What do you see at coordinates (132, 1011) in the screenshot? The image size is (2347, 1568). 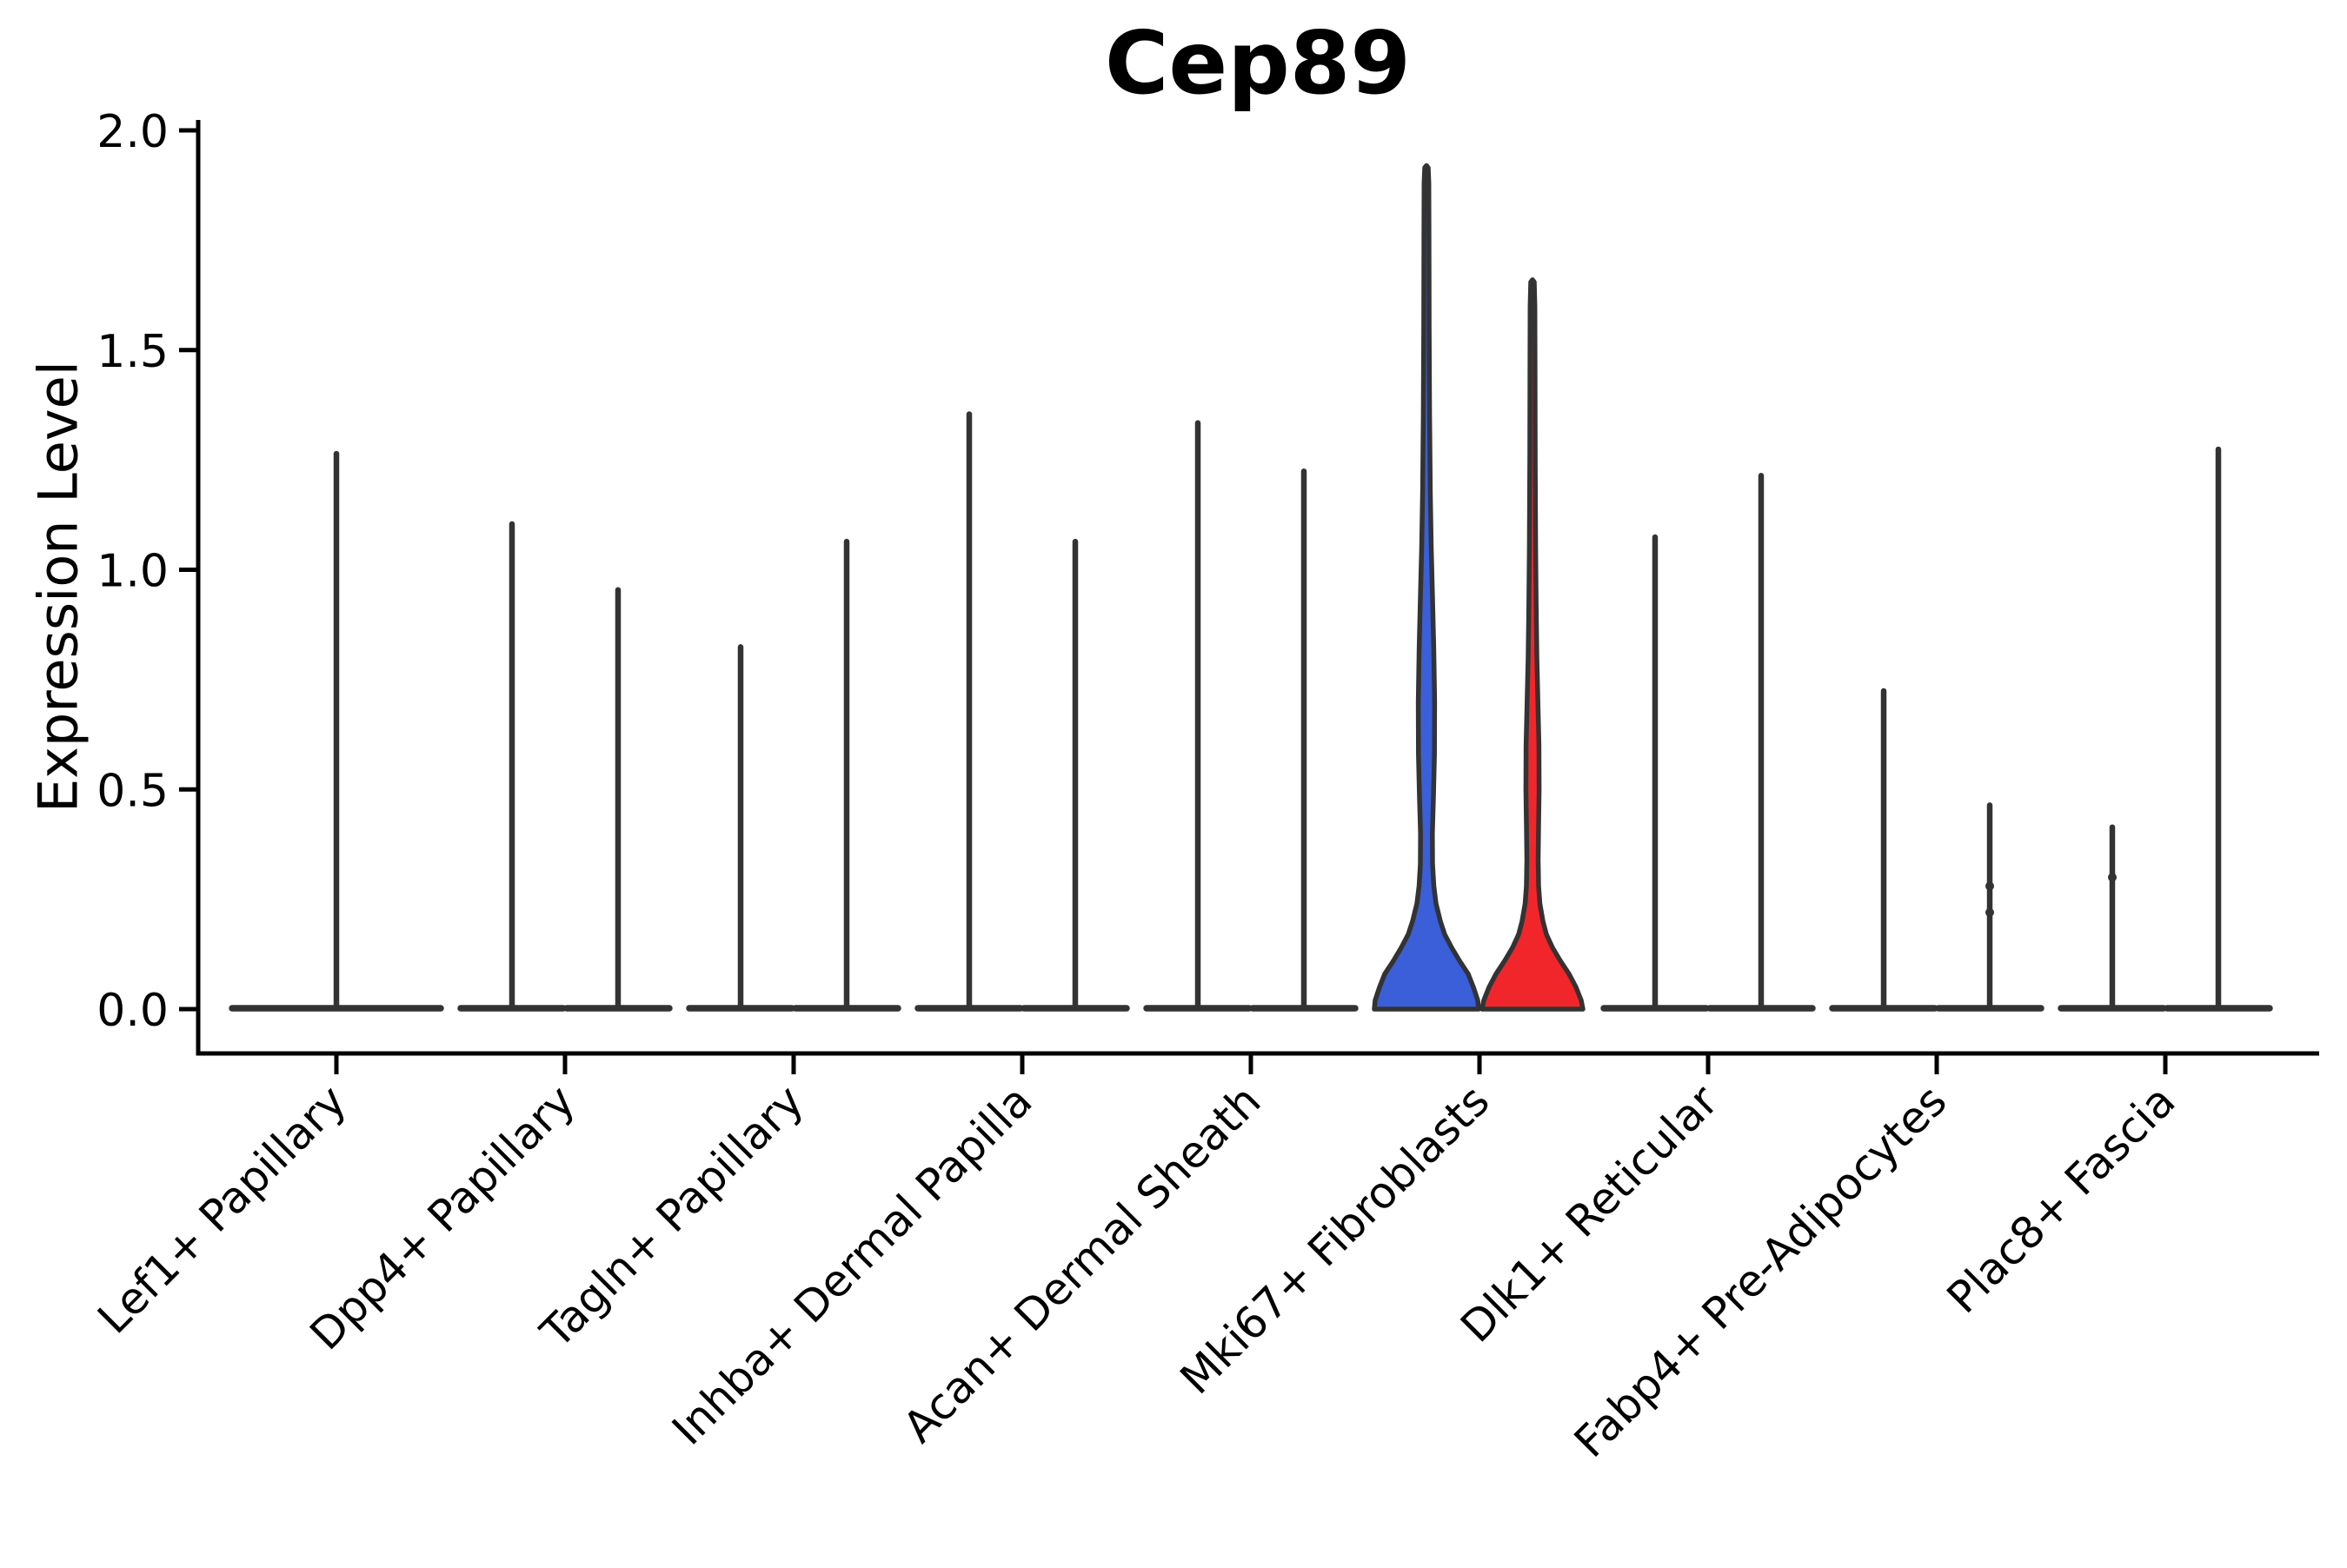 I see `y-tick-label: 0.0` at bounding box center [132, 1011].